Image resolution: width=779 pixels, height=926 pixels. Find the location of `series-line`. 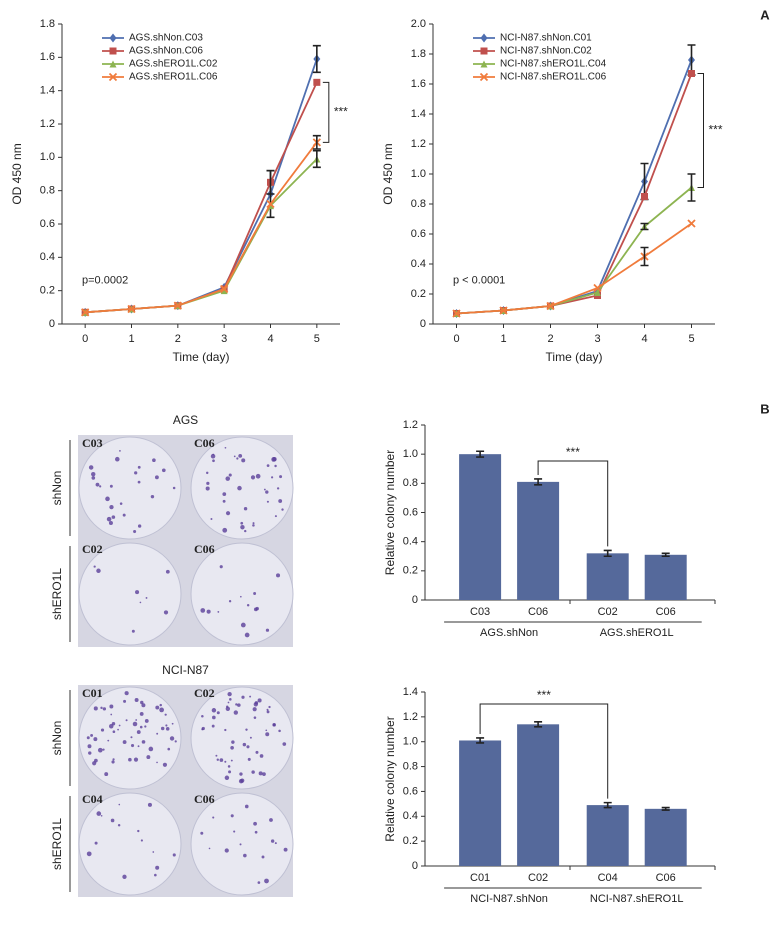

series-line is located at coordinates (574, 268).